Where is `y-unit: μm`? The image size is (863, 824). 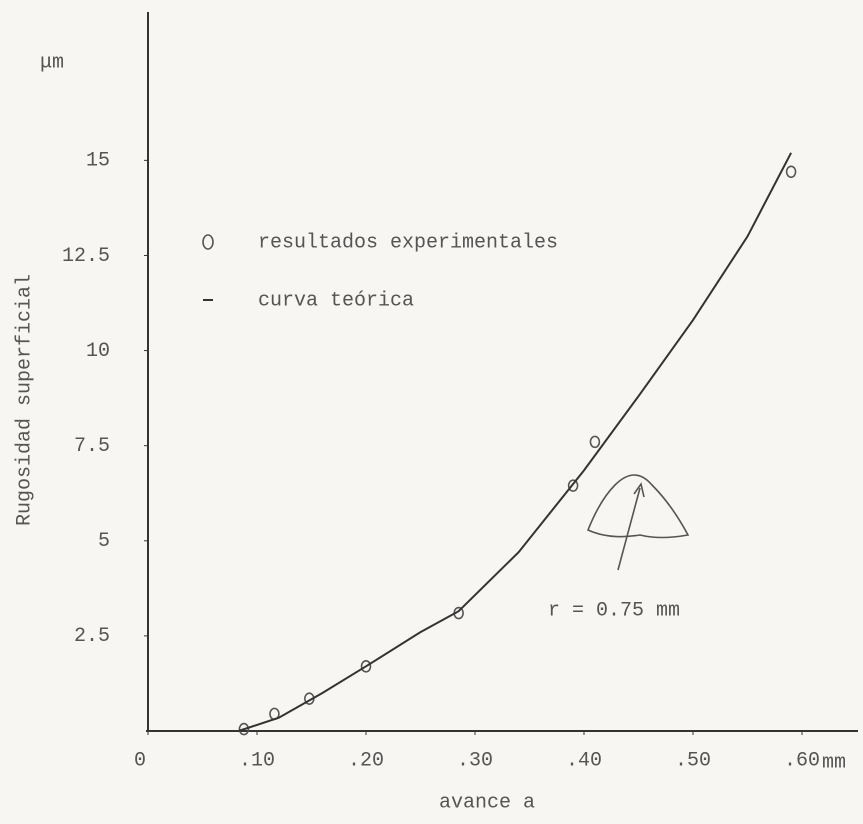
y-unit: μm is located at coordinates (52, 62).